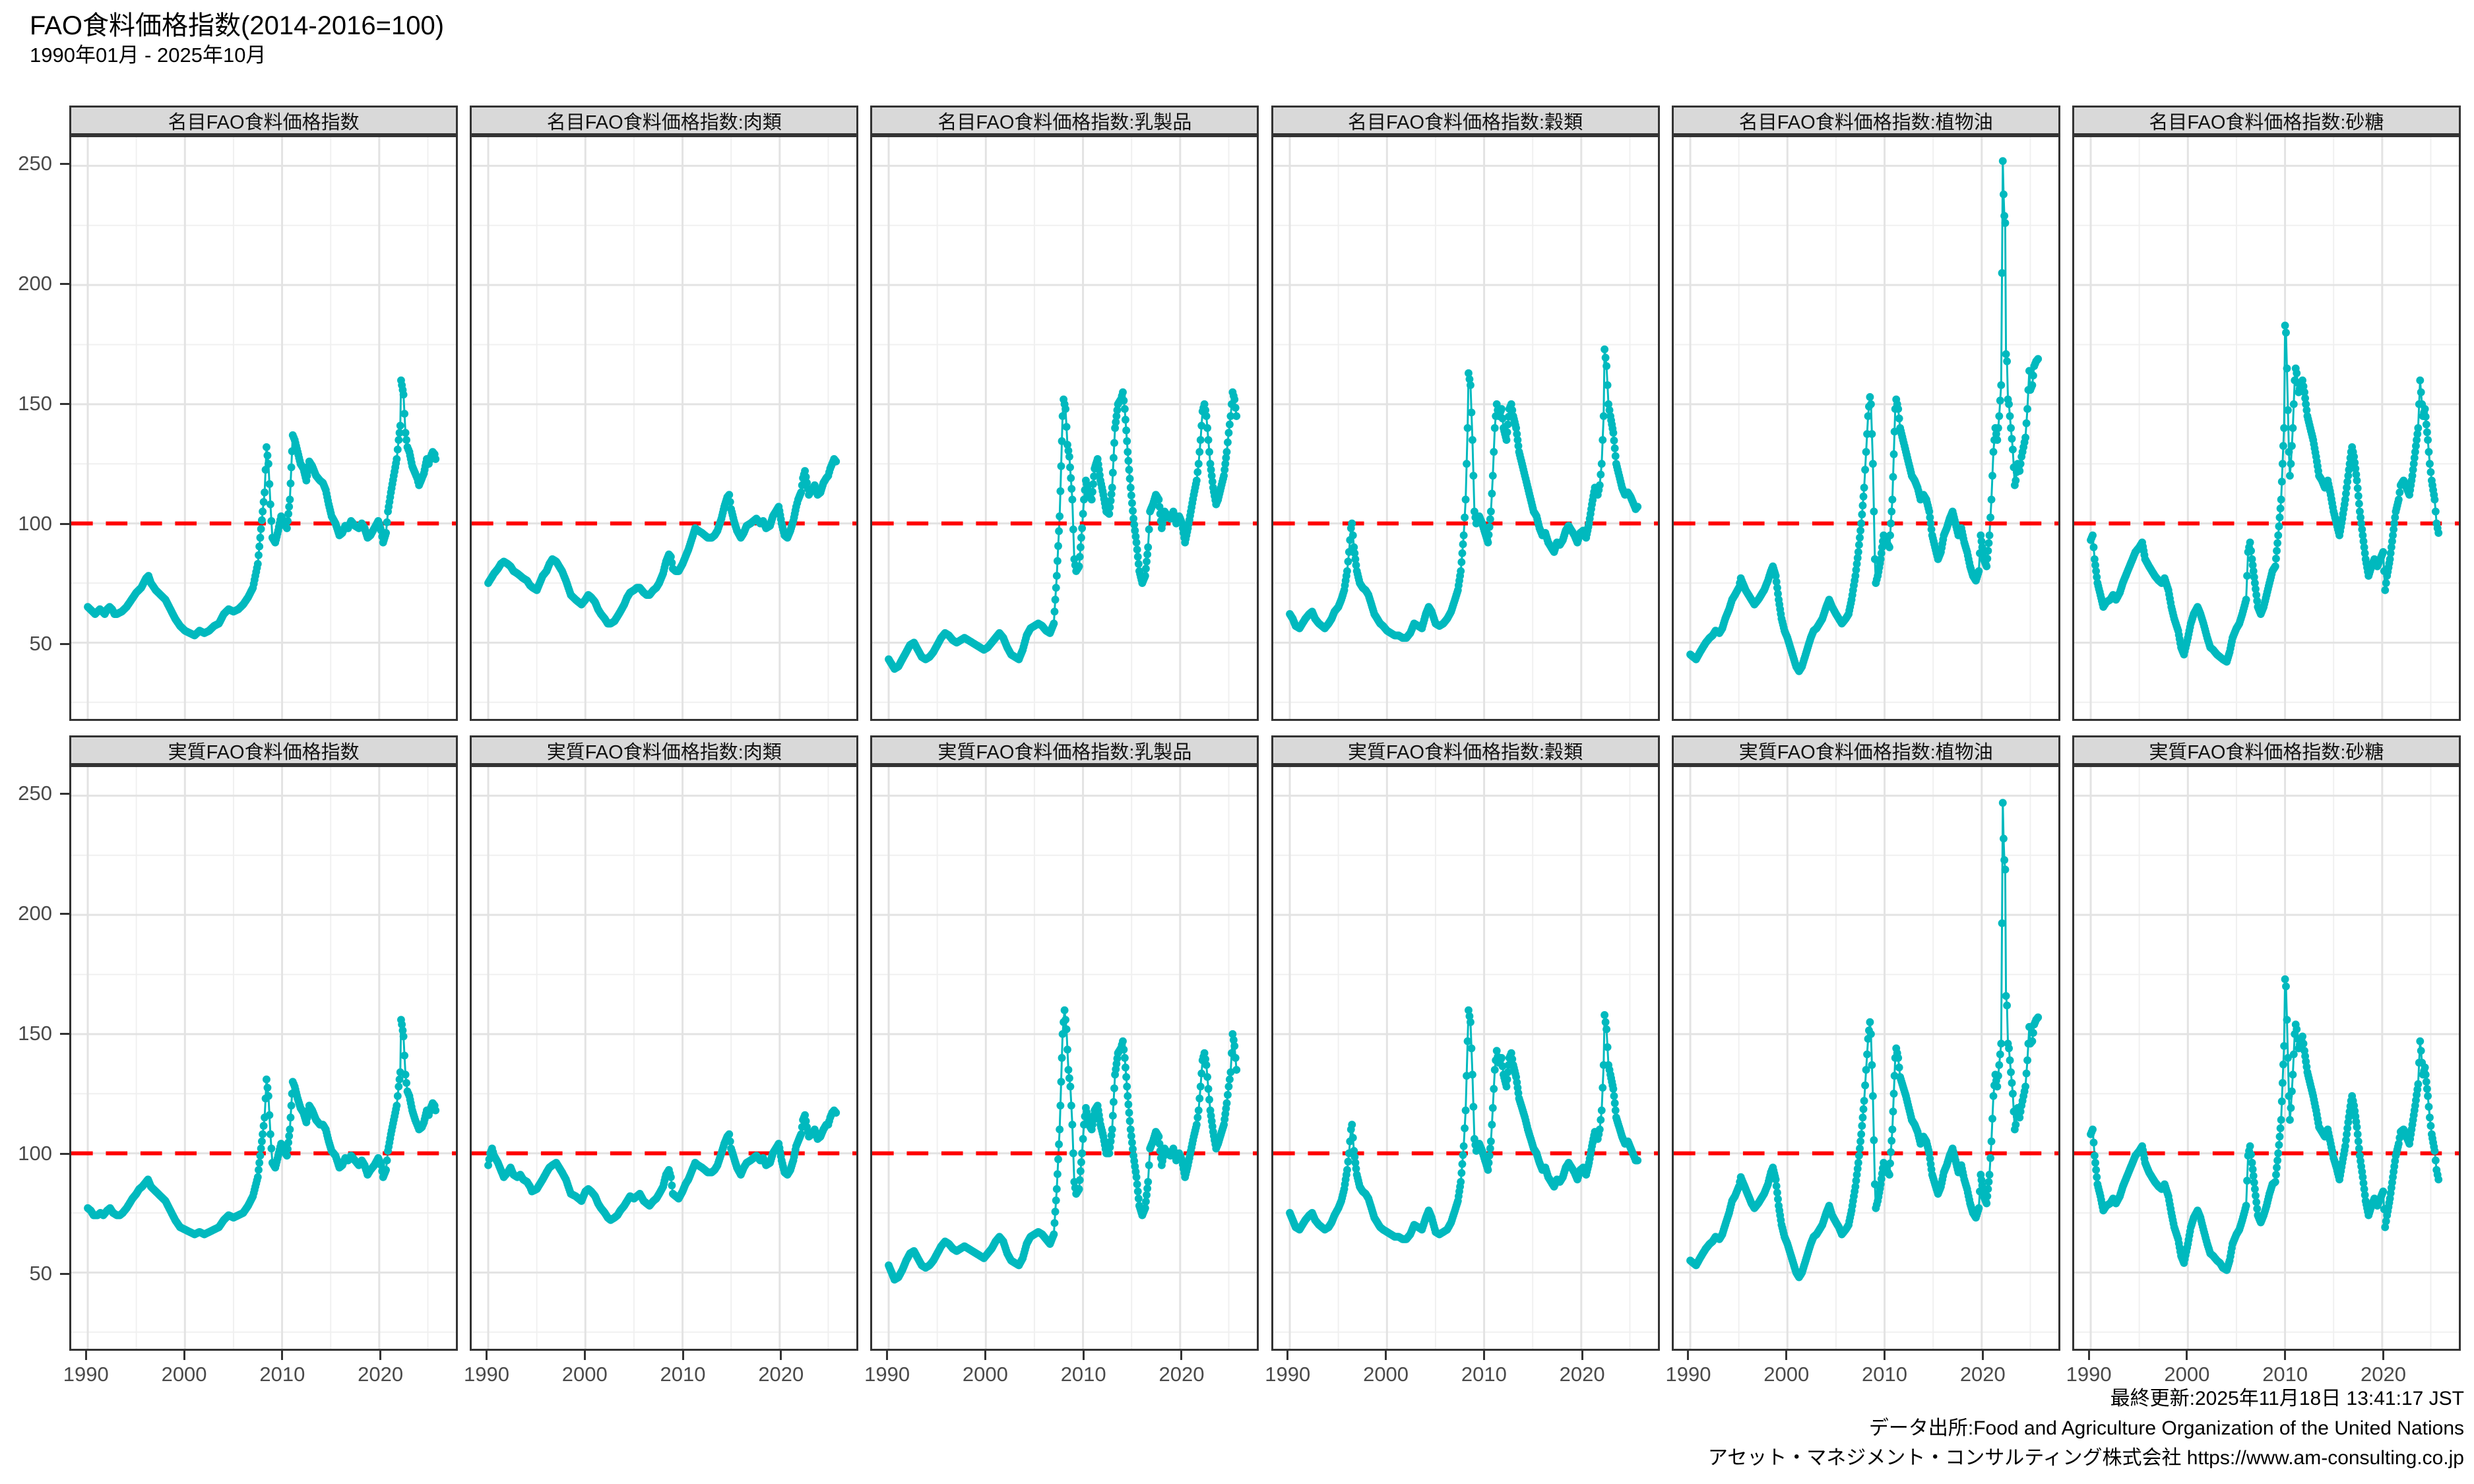  What do you see at coordinates (664, 750) in the screenshot?
I see `facet-strip: 実質FAO食料価格指数:肉類` at bounding box center [664, 750].